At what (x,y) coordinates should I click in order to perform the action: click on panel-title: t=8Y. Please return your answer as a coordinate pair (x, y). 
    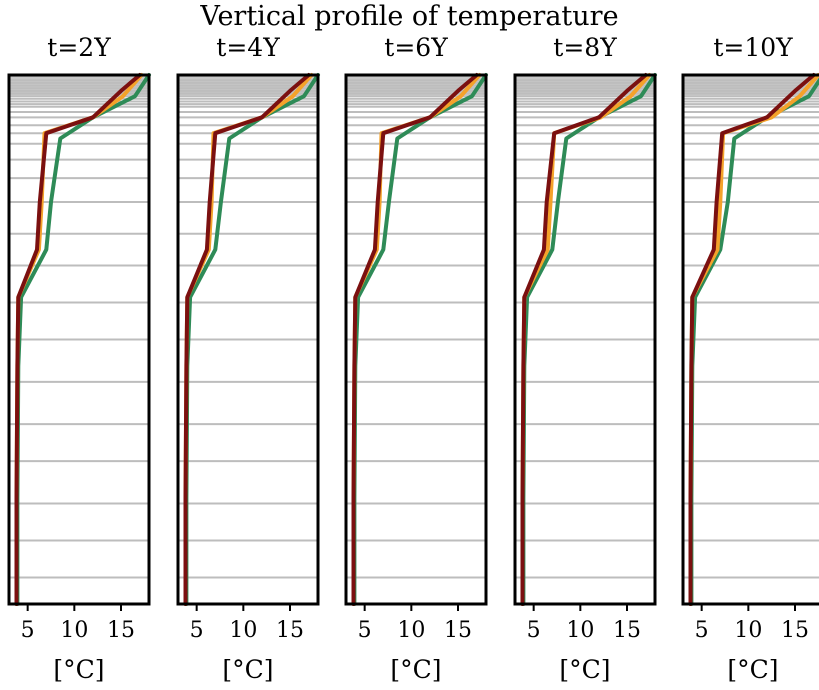
    Looking at the image, I should click on (585, 47).